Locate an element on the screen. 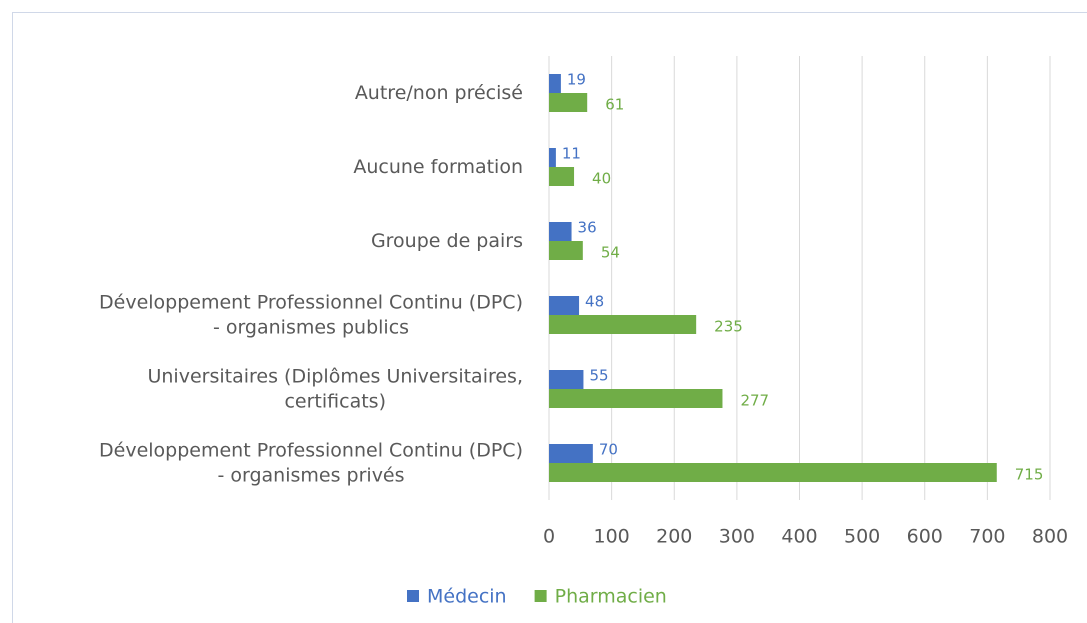  x-tick-label: 300 is located at coordinates (737, 537).